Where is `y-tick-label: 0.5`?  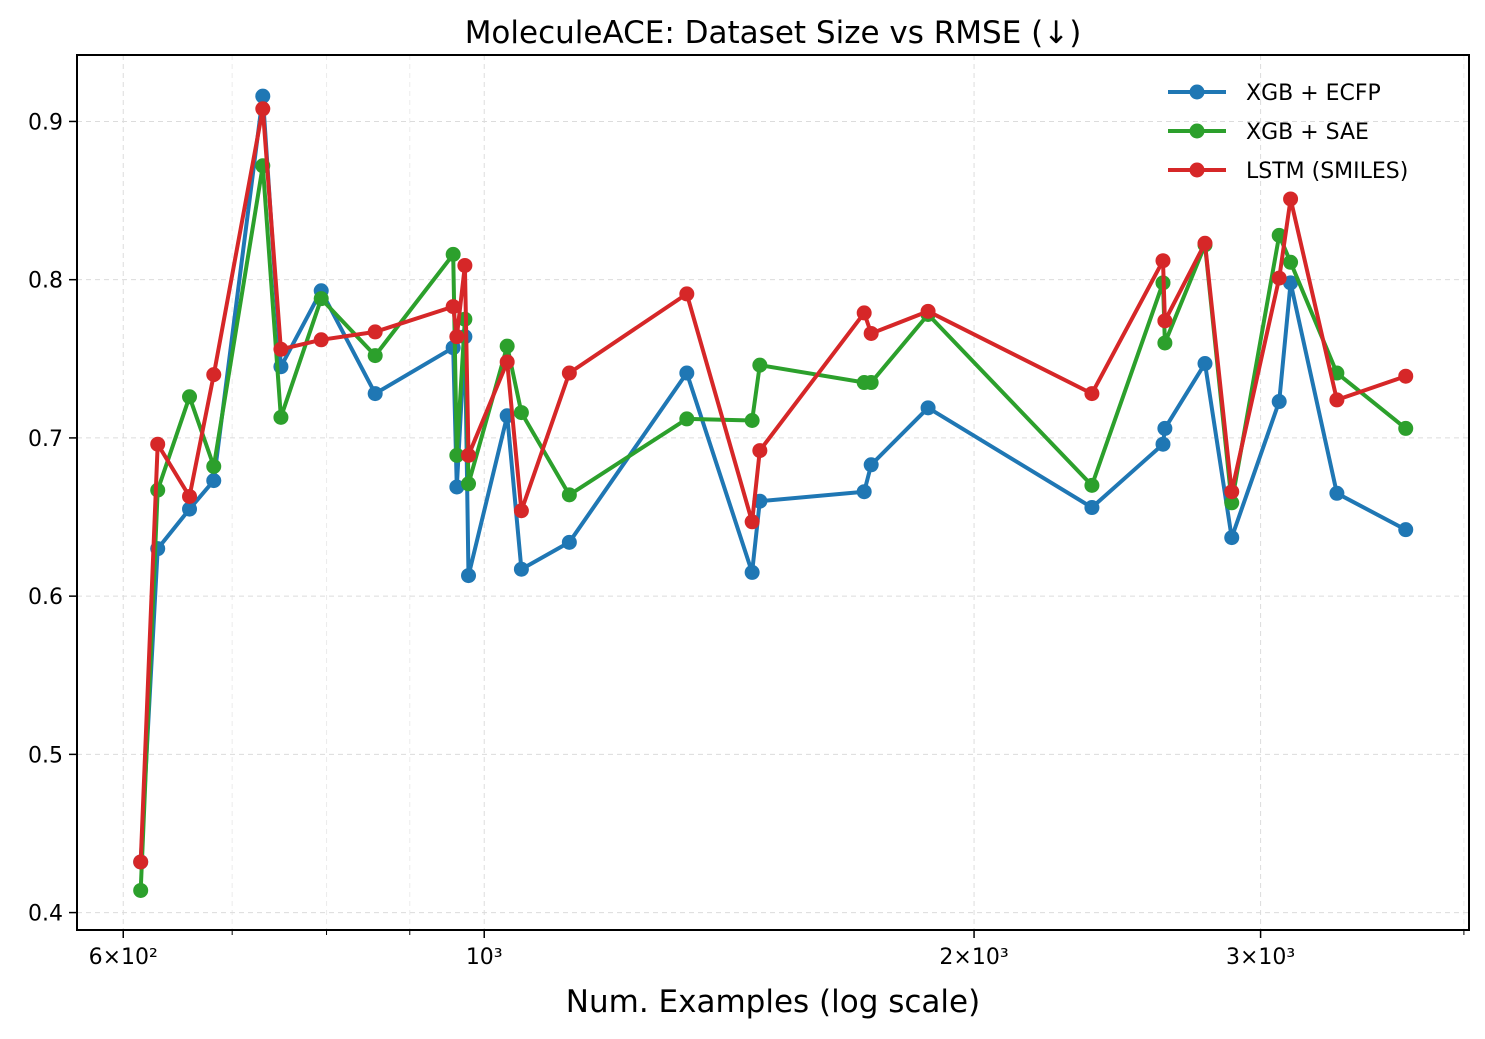 y-tick-label: 0.5 is located at coordinates (45, 755).